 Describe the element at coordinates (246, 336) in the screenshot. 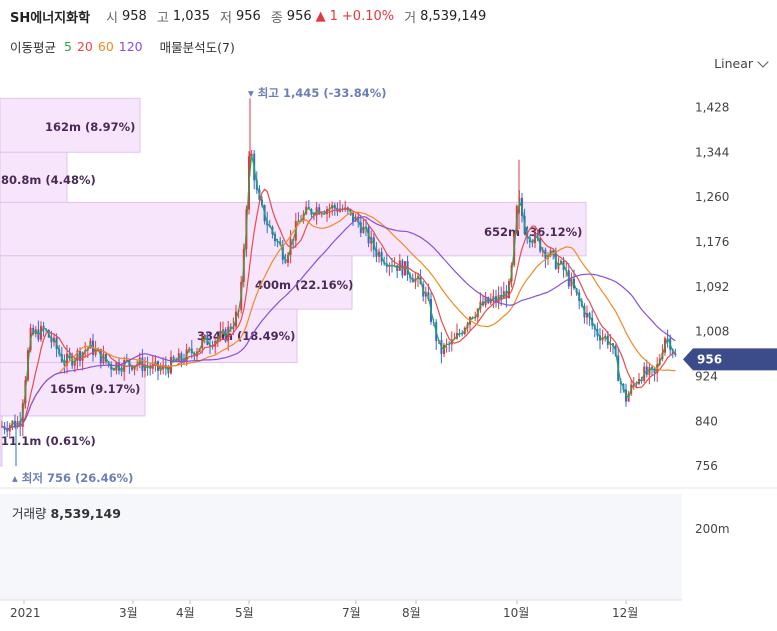

I see `volume-profile-label: 334m (18.49%)` at that location.